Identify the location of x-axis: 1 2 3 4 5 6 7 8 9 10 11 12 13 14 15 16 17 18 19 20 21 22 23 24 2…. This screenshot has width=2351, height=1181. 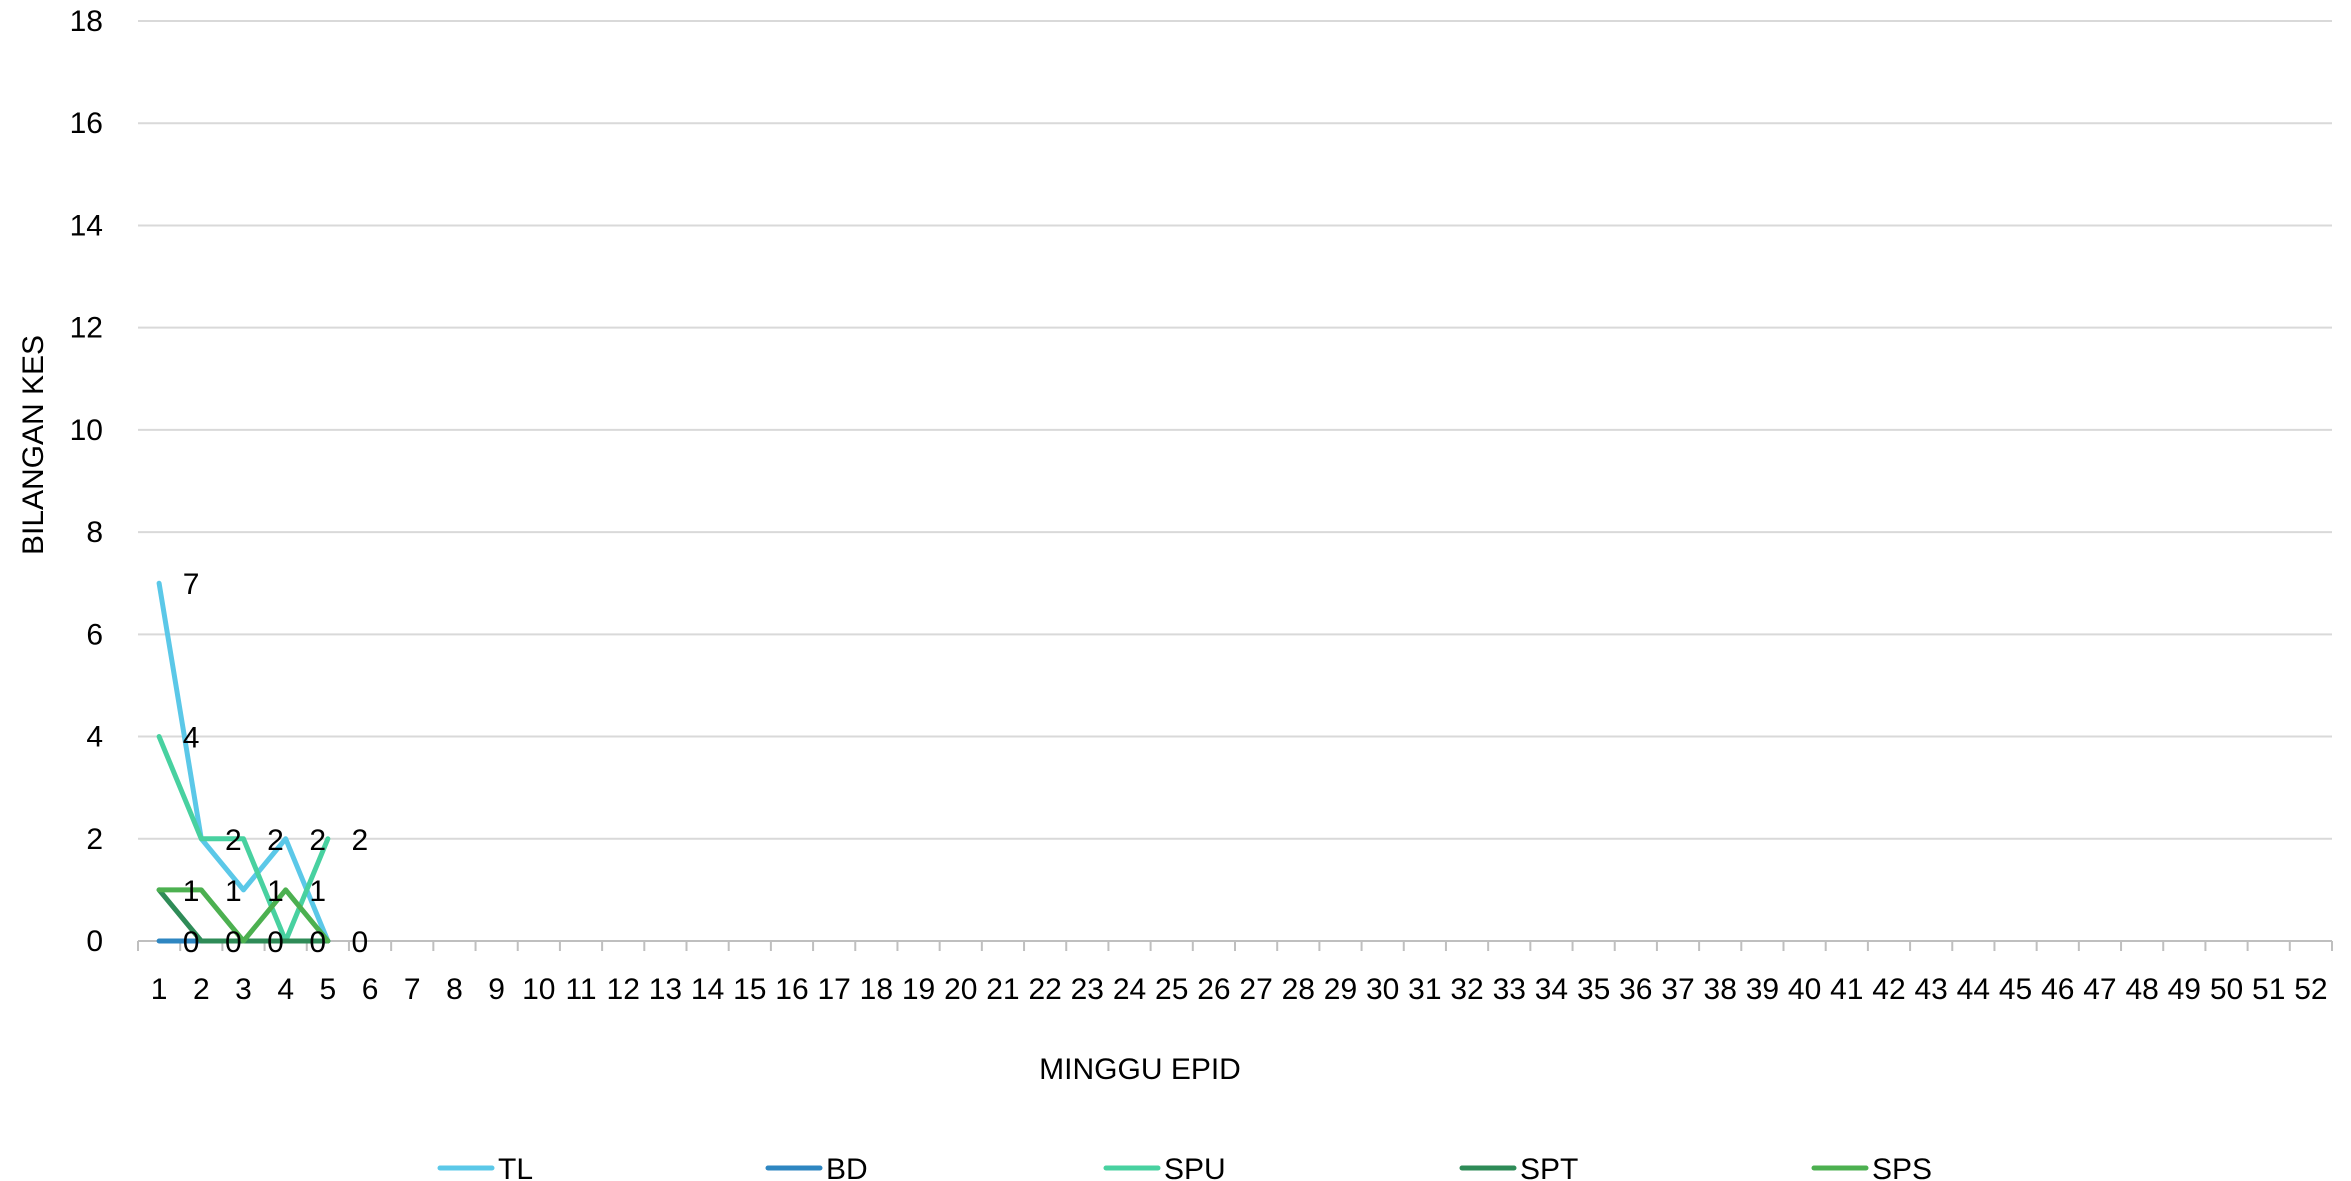
(1235, 973).